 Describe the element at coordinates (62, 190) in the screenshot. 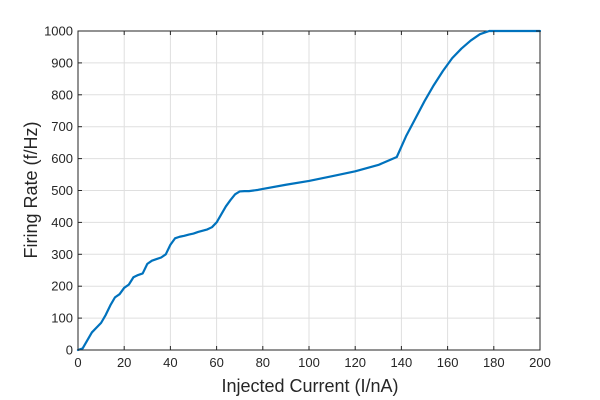

I see `y-tick-label: 500` at that location.